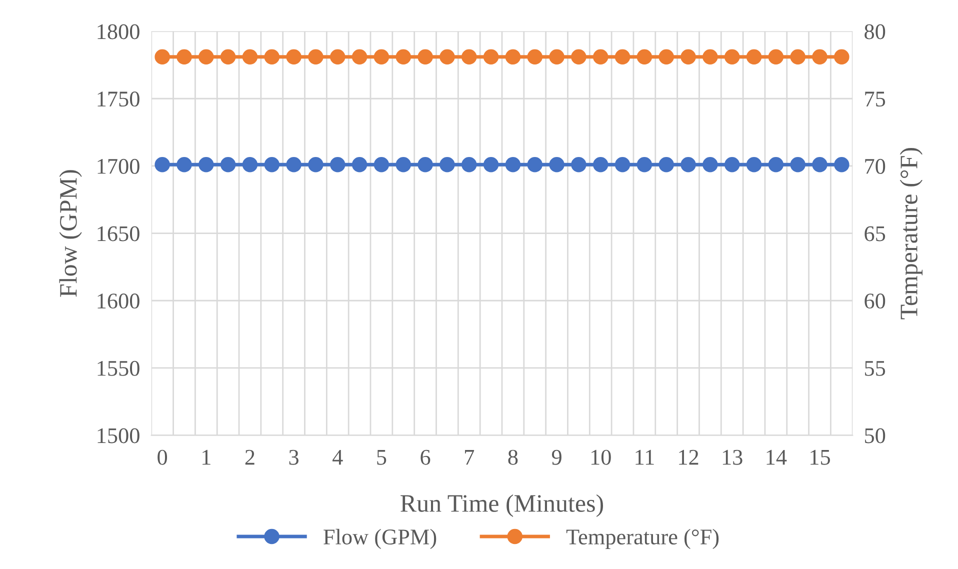 The height and width of the screenshot is (569, 958). Describe the element at coordinates (820, 457) in the screenshot. I see `x-tick-label: 15` at that location.